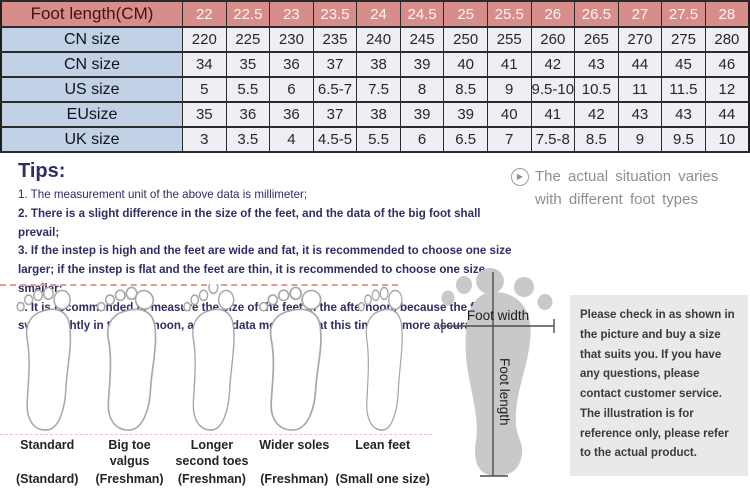 The height and width of the screenshot is (496, 750). Describe the element at coordinates (465, 14) in the screenshot. I see `header-size-cell: 25` at that location.